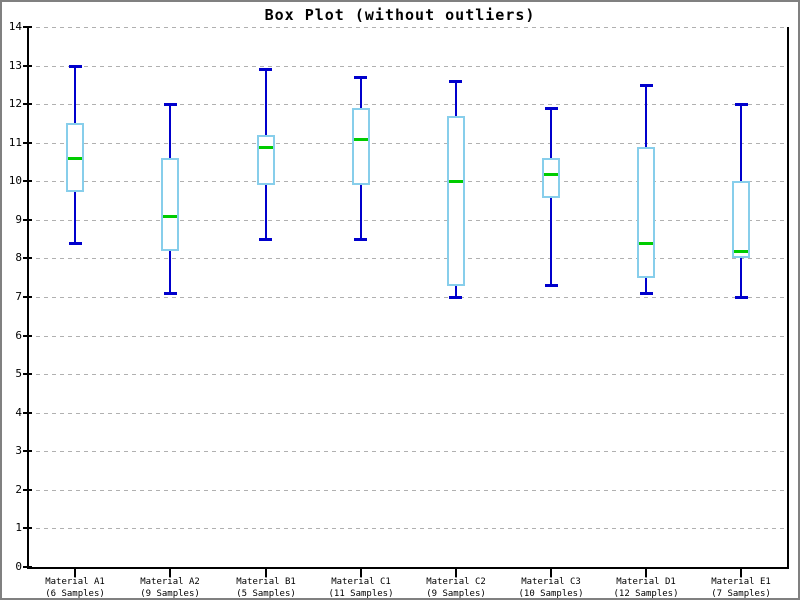 This screenshot has width=800, height=600. I want to click on category-label: Material C1, so click(361, 582).